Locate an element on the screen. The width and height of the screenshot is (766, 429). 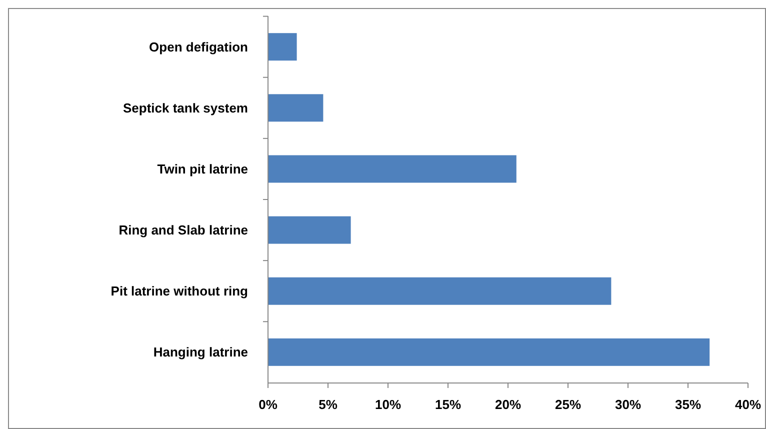
y-tick-label: Twin pit latrine is located at coordinates (202, 169).